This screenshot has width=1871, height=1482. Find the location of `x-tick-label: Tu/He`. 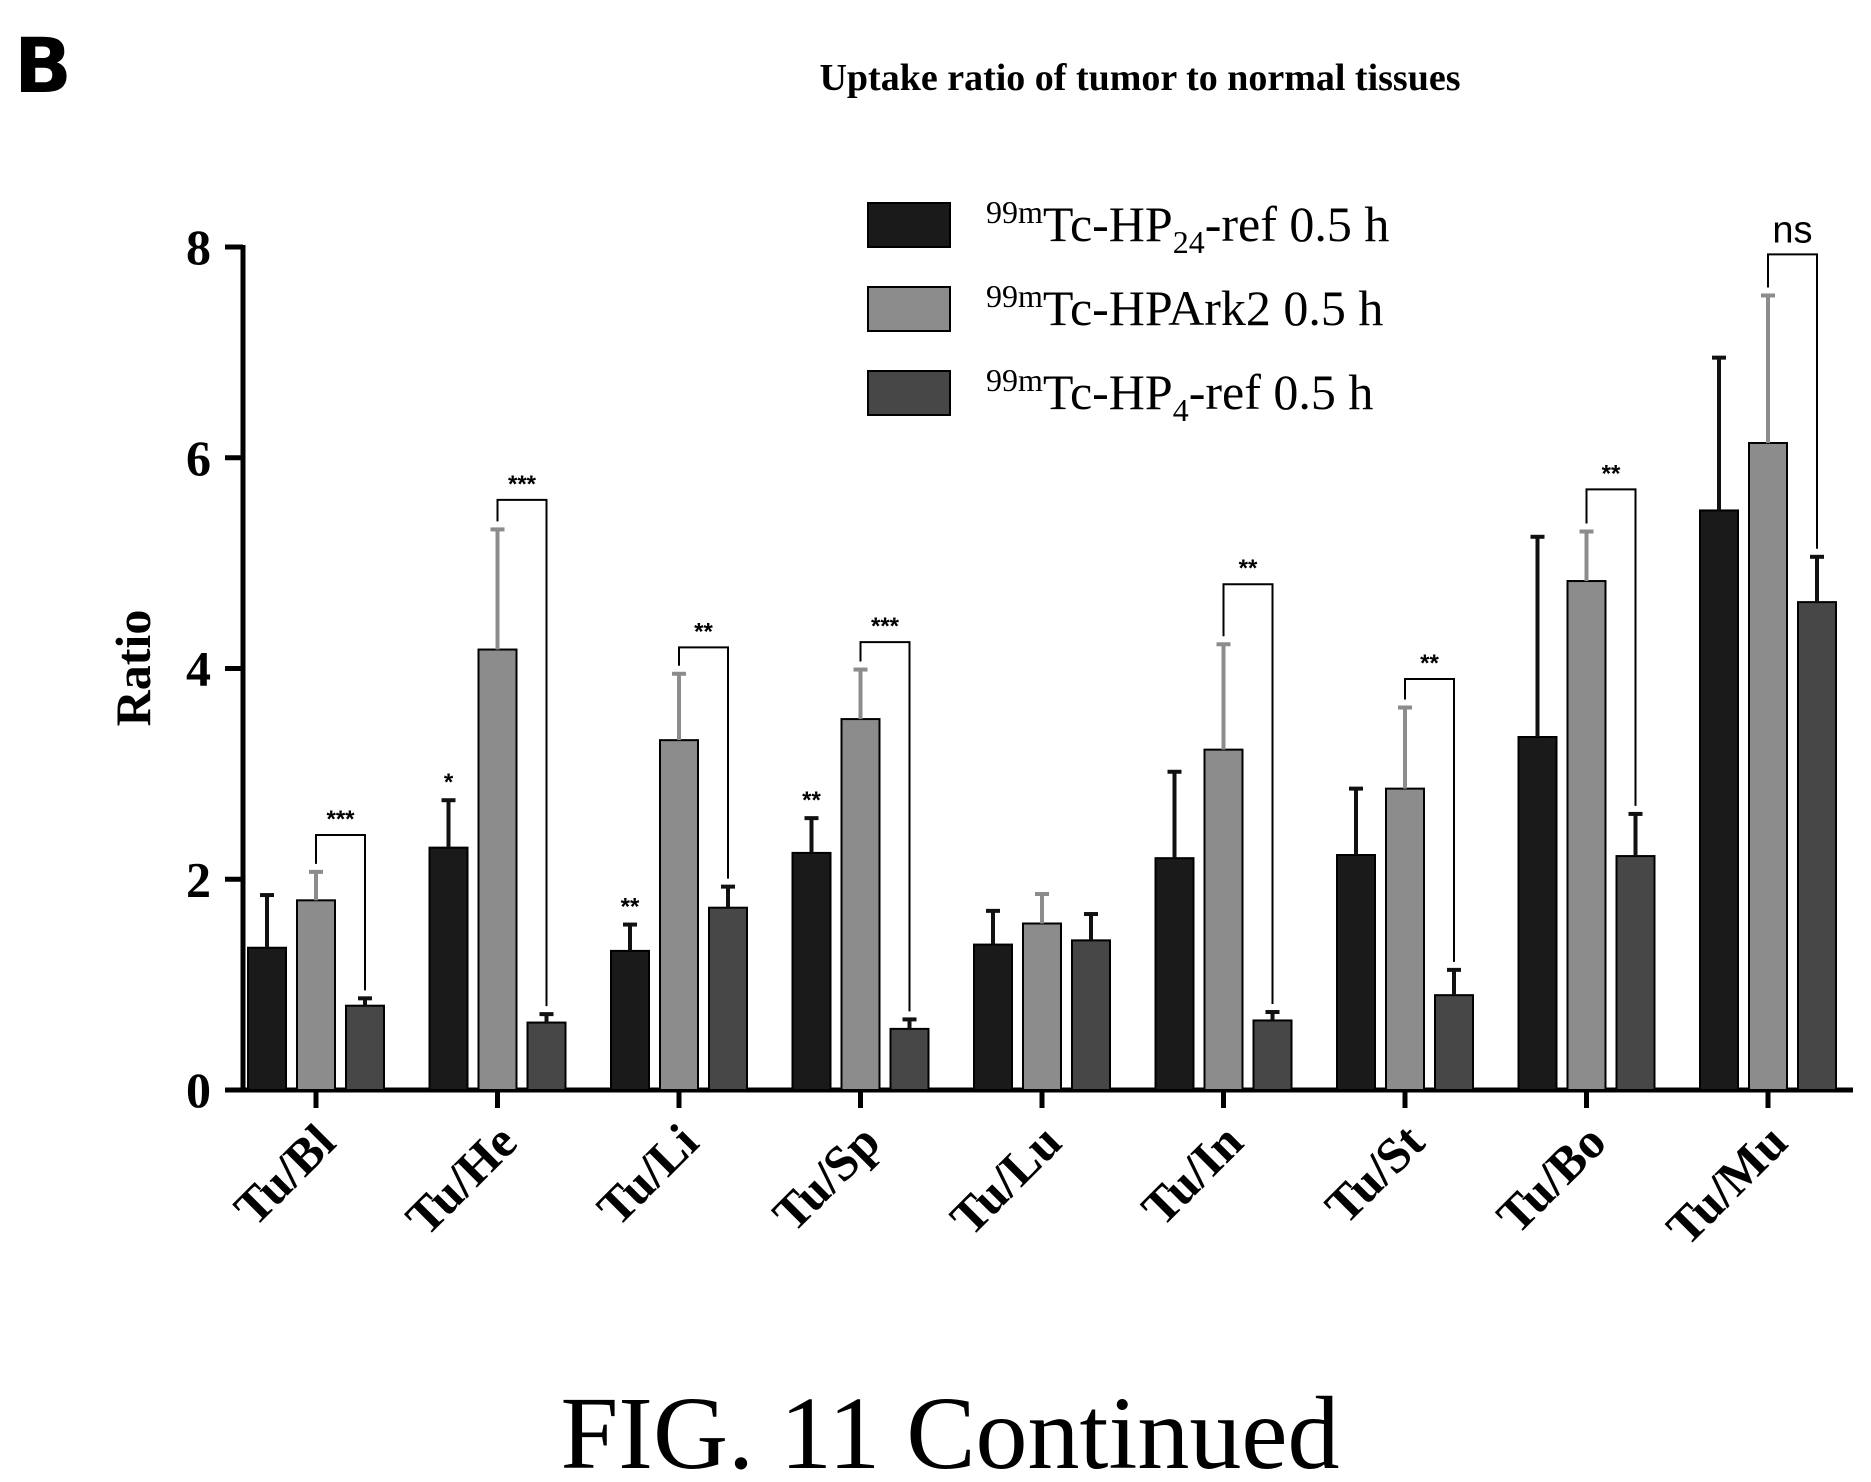

x-tick-label: Tu/He is located at coordinates (461, 1179).